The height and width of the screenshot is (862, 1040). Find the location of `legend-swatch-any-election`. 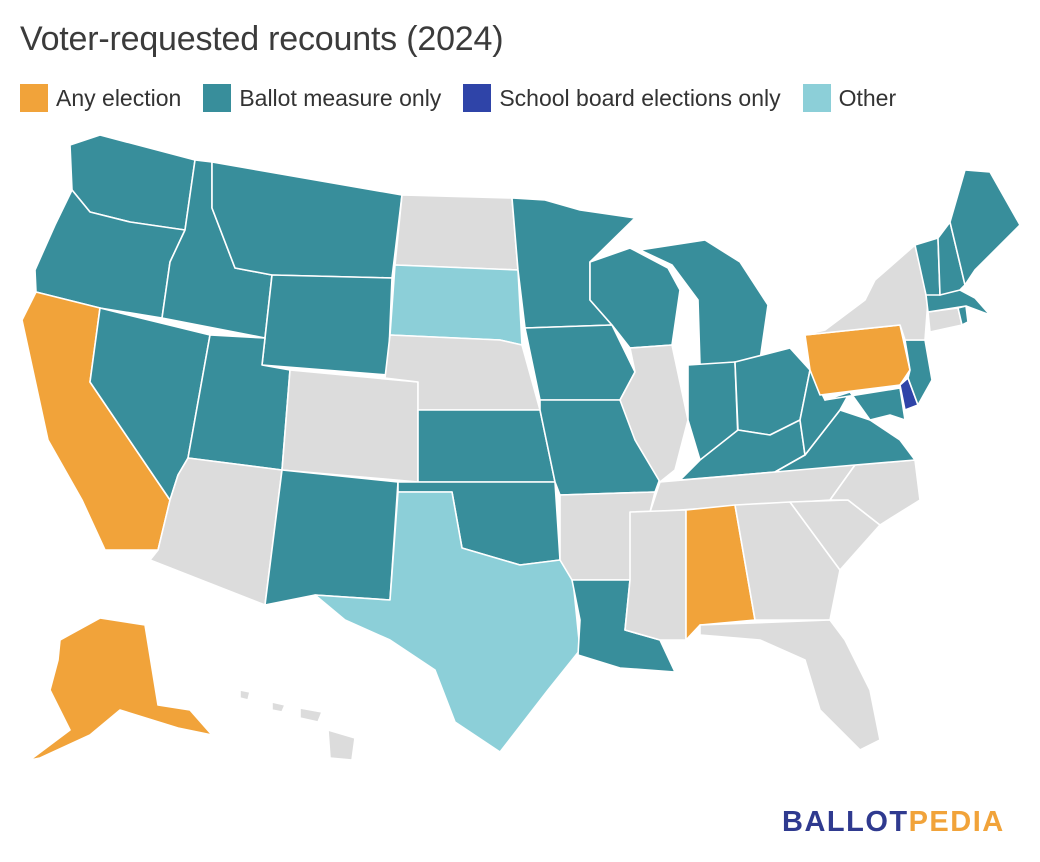

legend-swatch-any-election is located at coordinates (34, 98).